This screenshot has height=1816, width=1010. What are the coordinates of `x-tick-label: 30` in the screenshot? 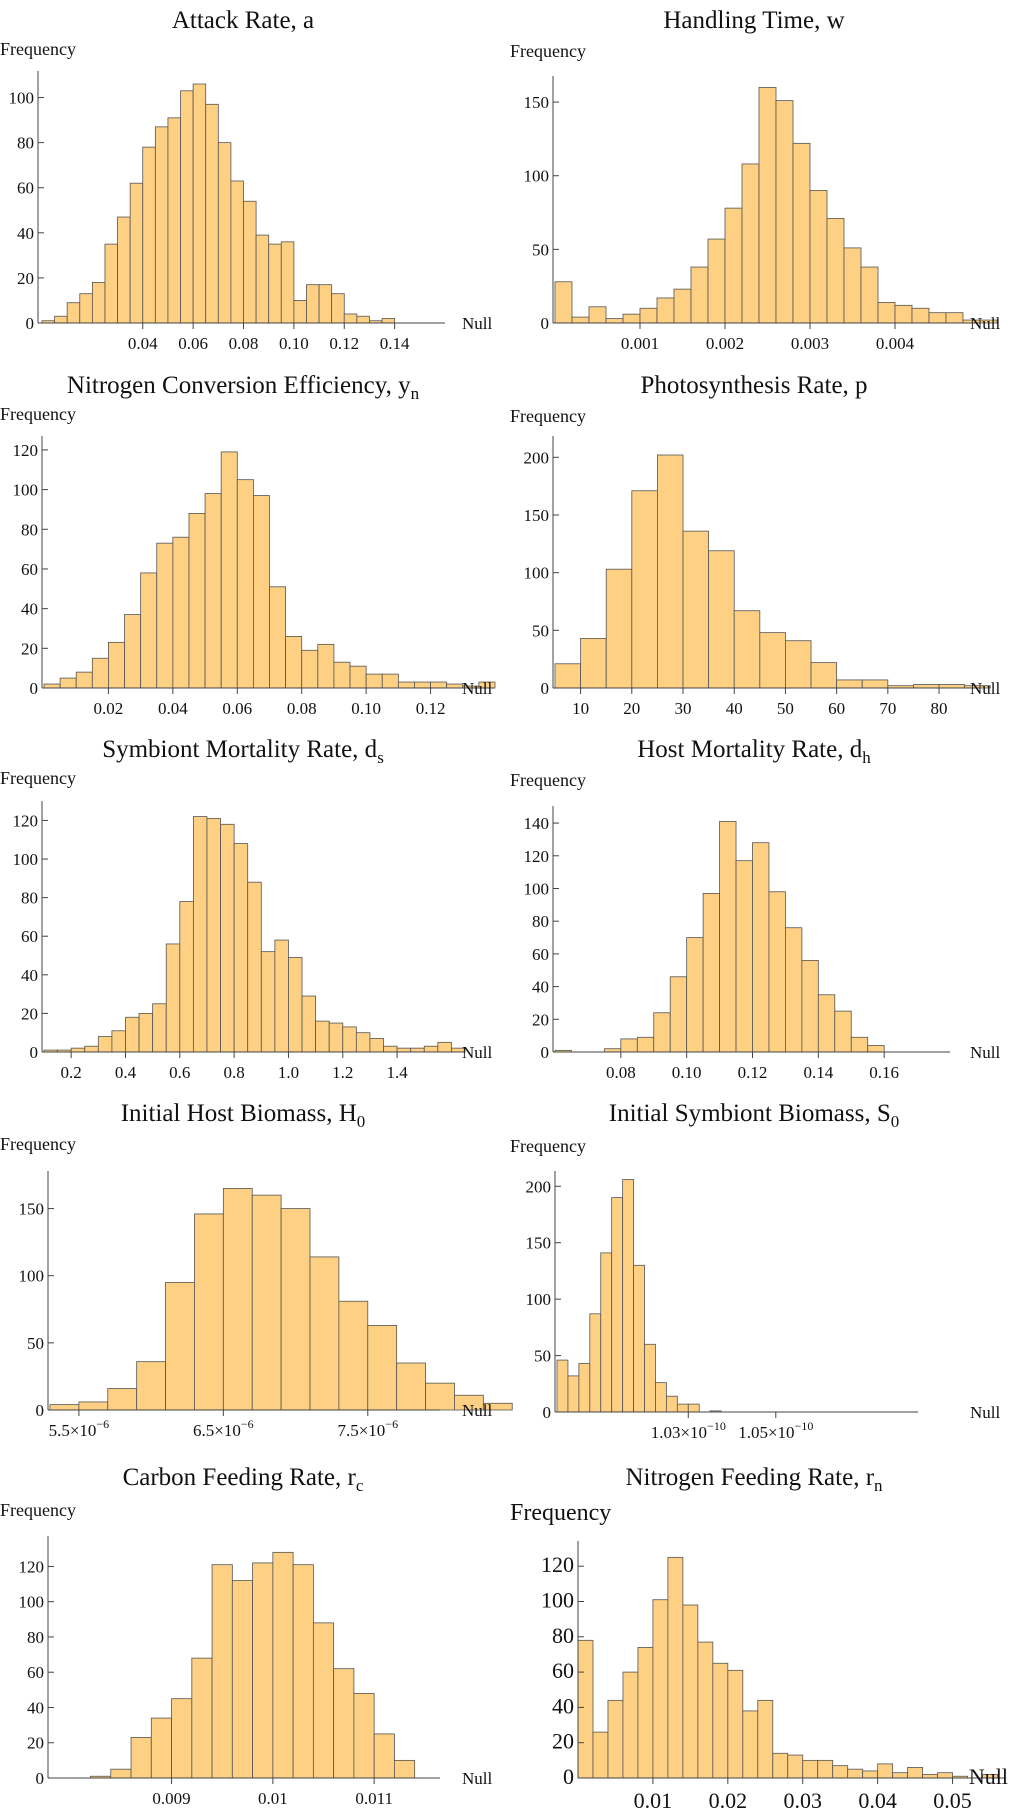 It's located at (683, 708).